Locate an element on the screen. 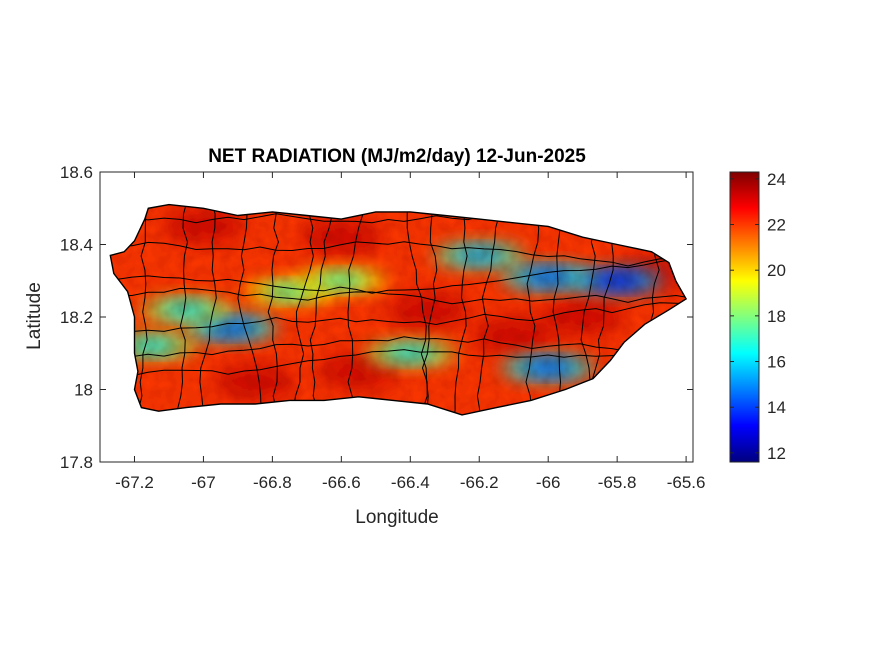  x-tick-label: -66.8 is located at coordinates (272, 482).